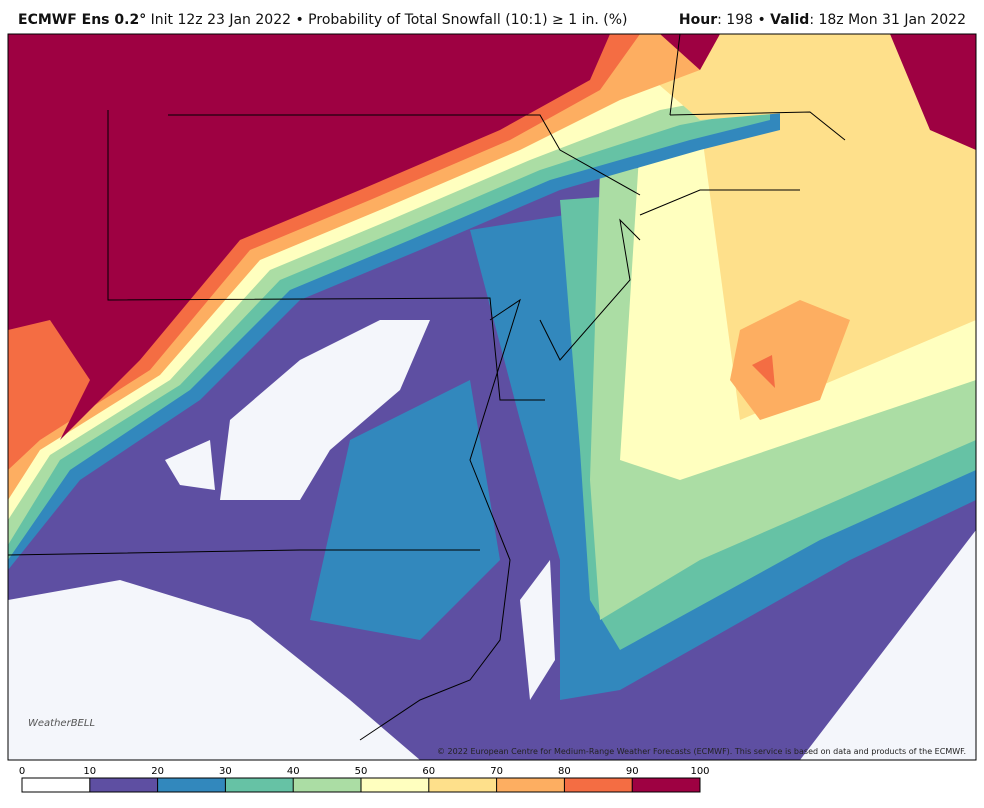 Image resolution: width=984 pixels, height=808 pixels. I want to click on header-right: Hour: 198 • Valid: 18z Mon 31 Jan 2022, so click(822, 20).